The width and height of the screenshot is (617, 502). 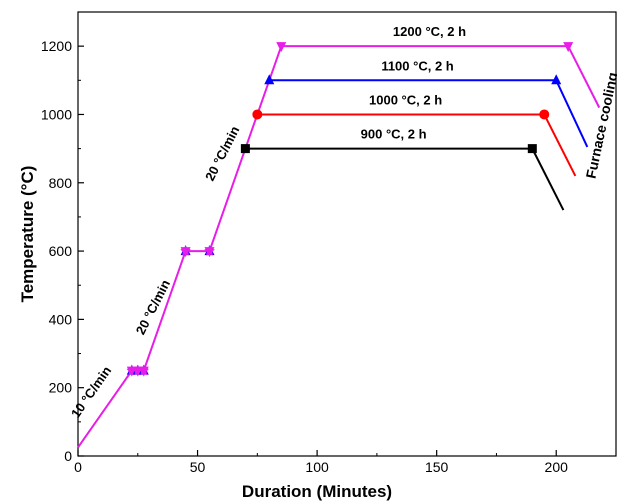 I want to click on furnace-cooling-label: Furnace cooling, so click(x=599, y=125).